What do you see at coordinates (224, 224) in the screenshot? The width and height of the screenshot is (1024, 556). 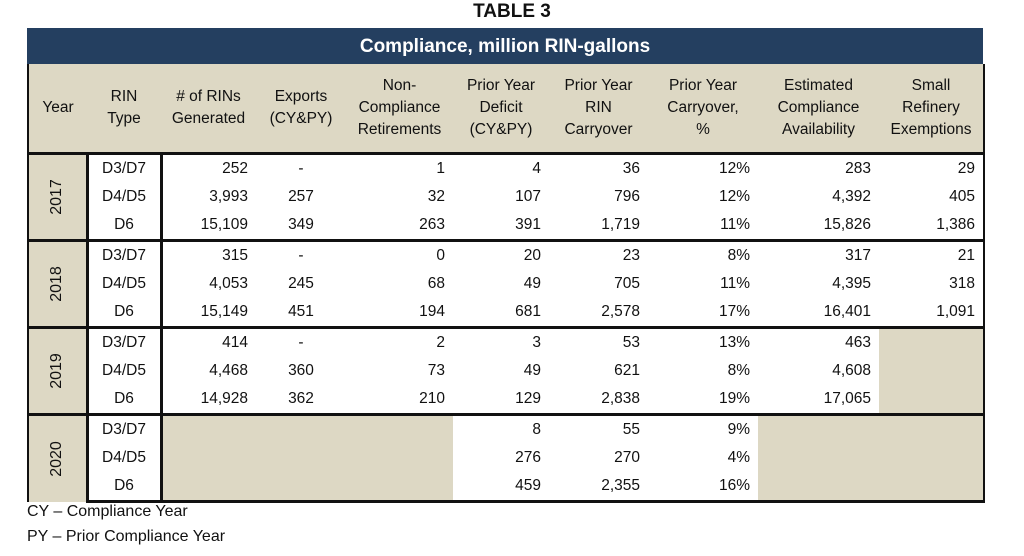 I see `value-cell: 15,109` at bounding box center [224, 224].